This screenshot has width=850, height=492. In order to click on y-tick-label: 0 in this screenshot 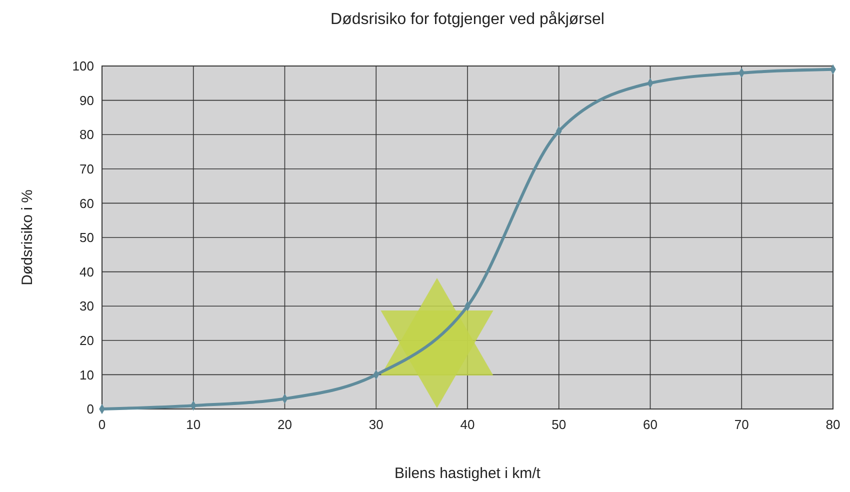, I will do `click(90, 409)`.